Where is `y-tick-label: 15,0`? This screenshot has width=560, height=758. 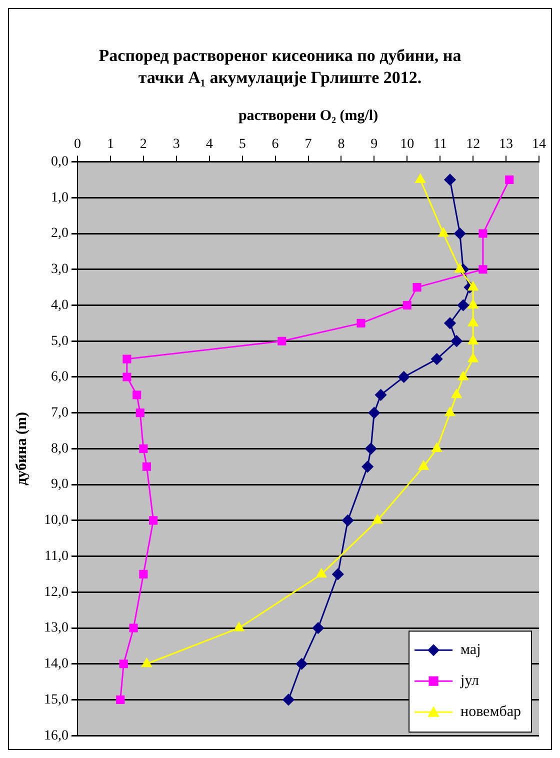
y-tick-label: 15,0 is located at coordinates (56, 700).